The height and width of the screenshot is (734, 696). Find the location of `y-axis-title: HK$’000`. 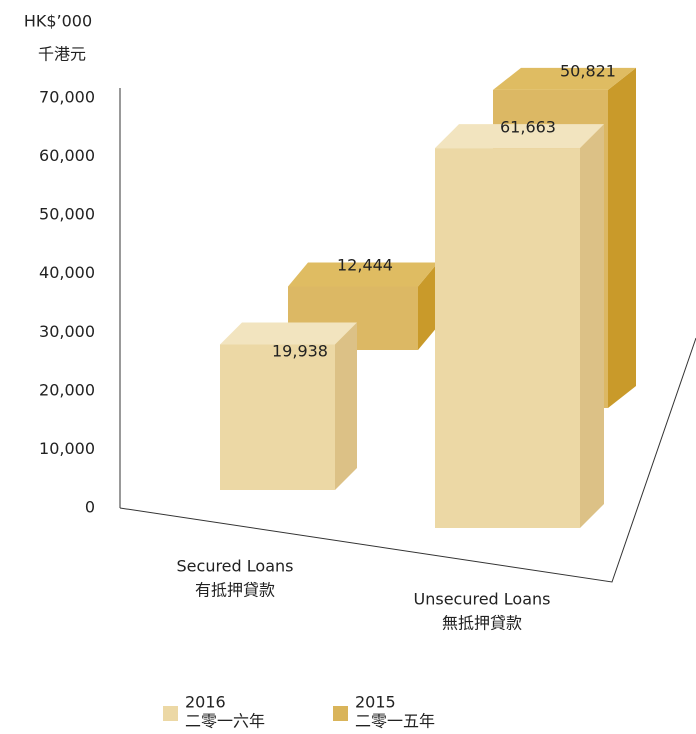

y-axis-title: HK$’000 is located at coordinates (58, 21).